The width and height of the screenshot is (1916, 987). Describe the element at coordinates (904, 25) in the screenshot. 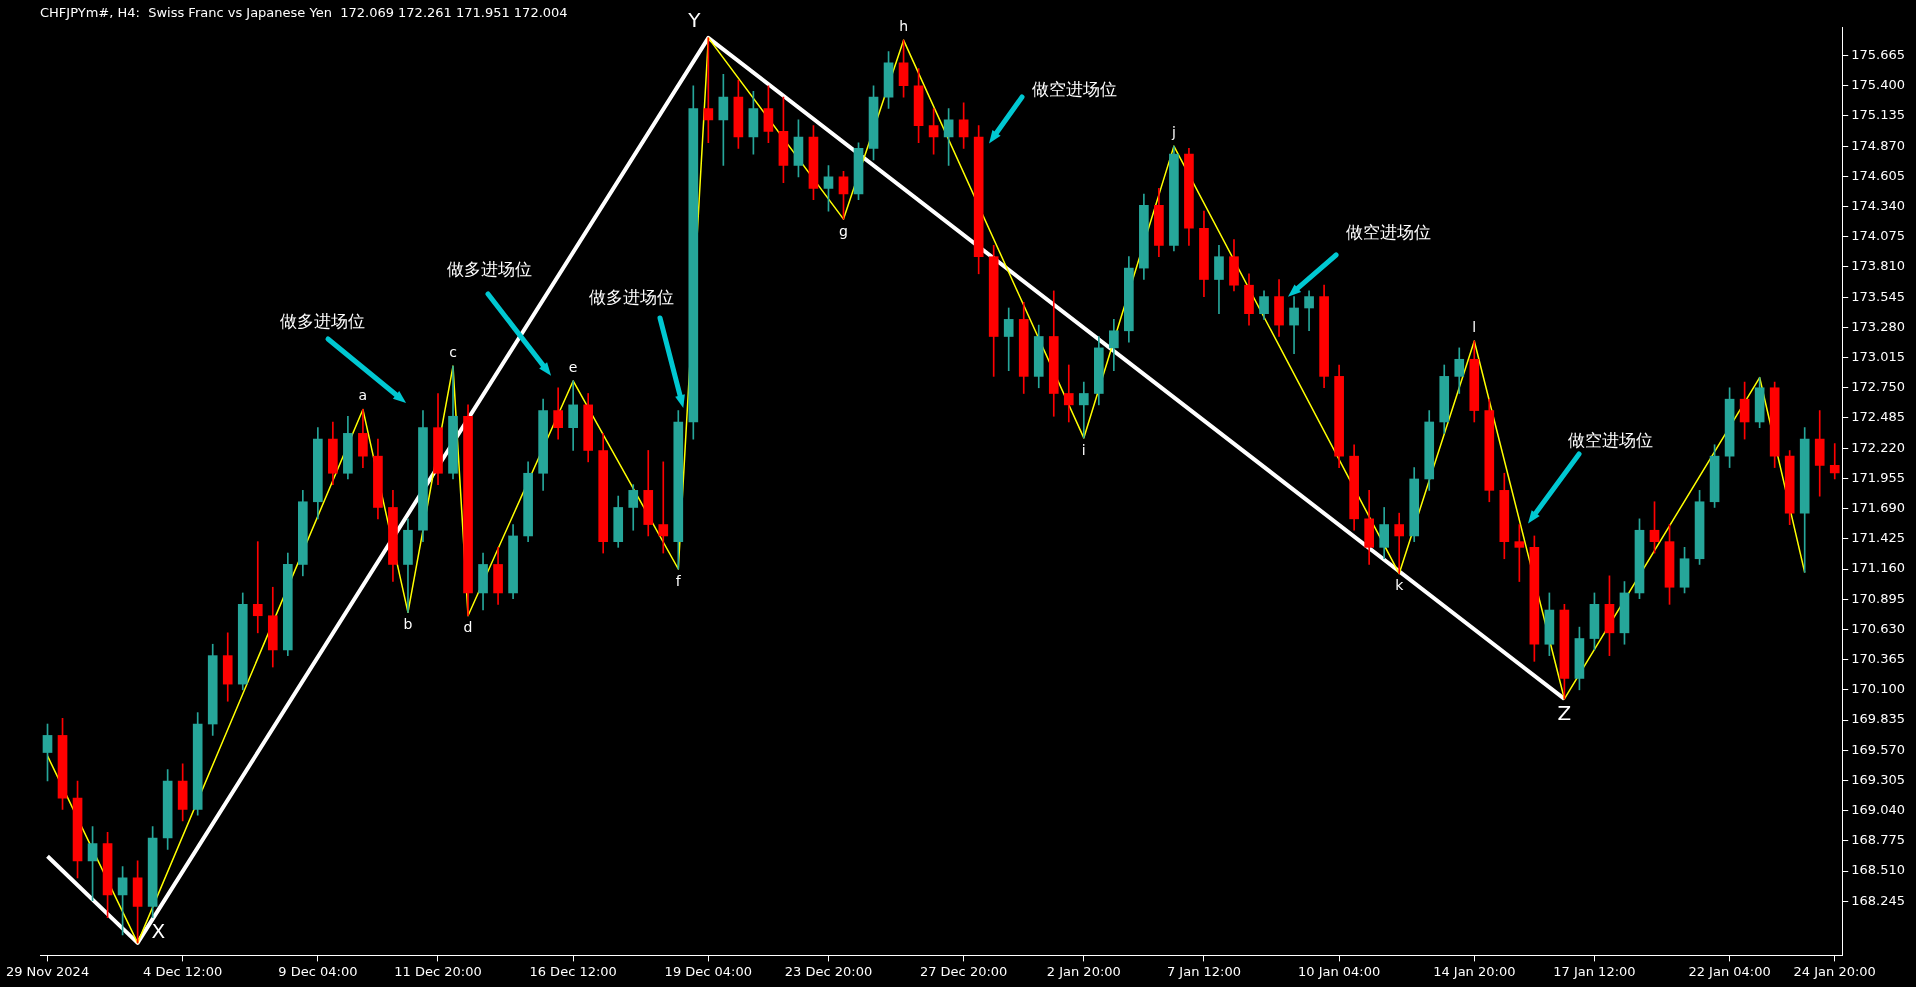

I see `data-label: h` at that location.